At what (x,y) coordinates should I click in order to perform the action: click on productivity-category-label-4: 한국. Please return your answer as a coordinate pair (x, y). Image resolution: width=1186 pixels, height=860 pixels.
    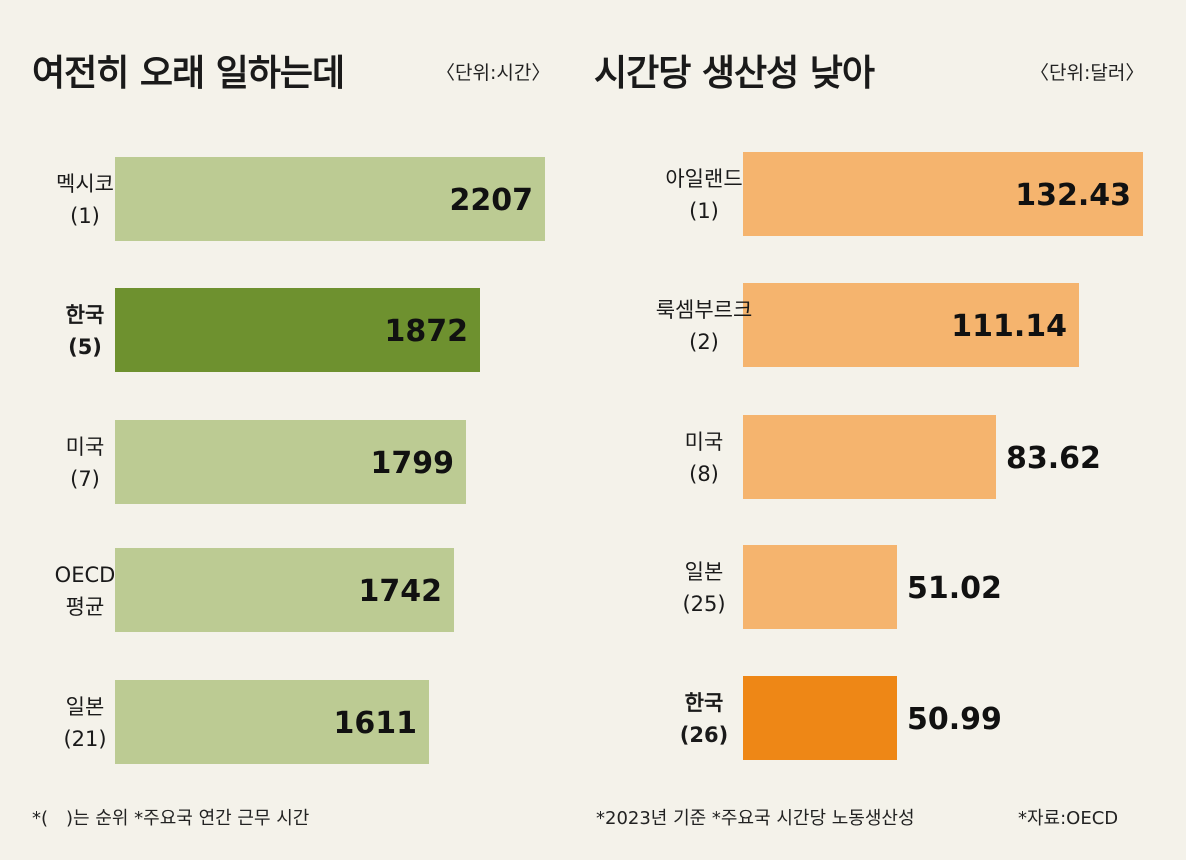
    Looking at the image, I should click on (704, 703).